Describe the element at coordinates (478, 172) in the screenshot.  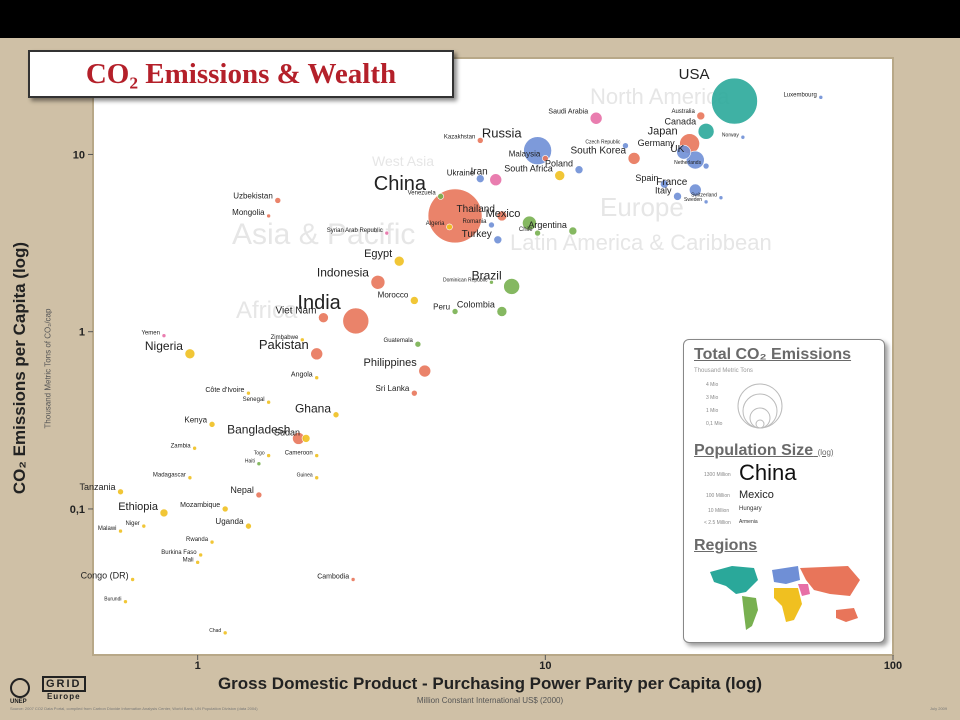
I see `point-label: Iran` at that location.